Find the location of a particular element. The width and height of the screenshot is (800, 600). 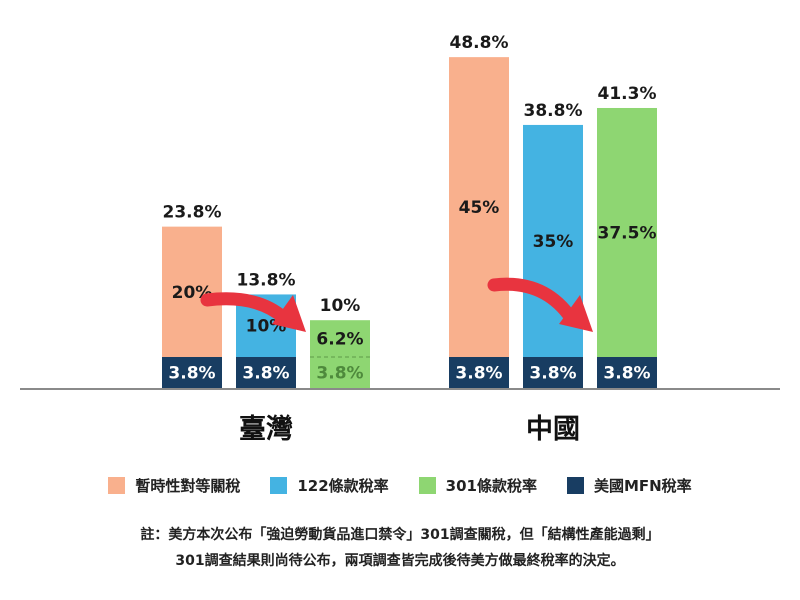

bar-base-segment-g0-b0 is located at coordinates (192, 372).